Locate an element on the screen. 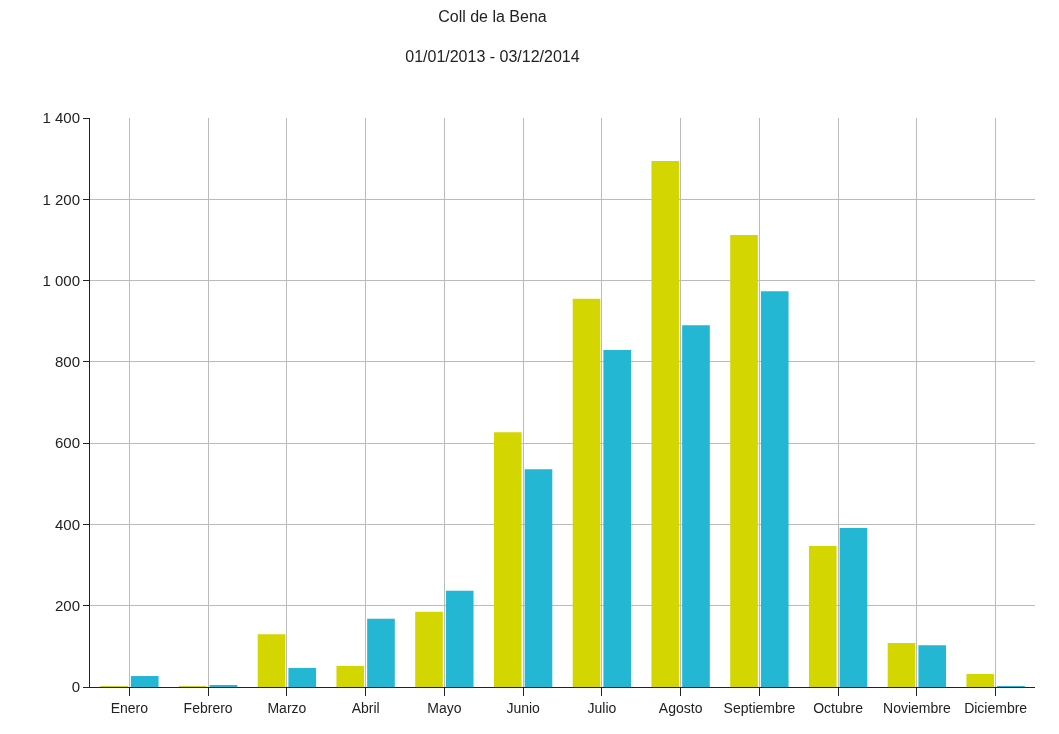 This screenshot has height=734, width=1059. y-tick-label: 0 is located at coordinates (75, 687).